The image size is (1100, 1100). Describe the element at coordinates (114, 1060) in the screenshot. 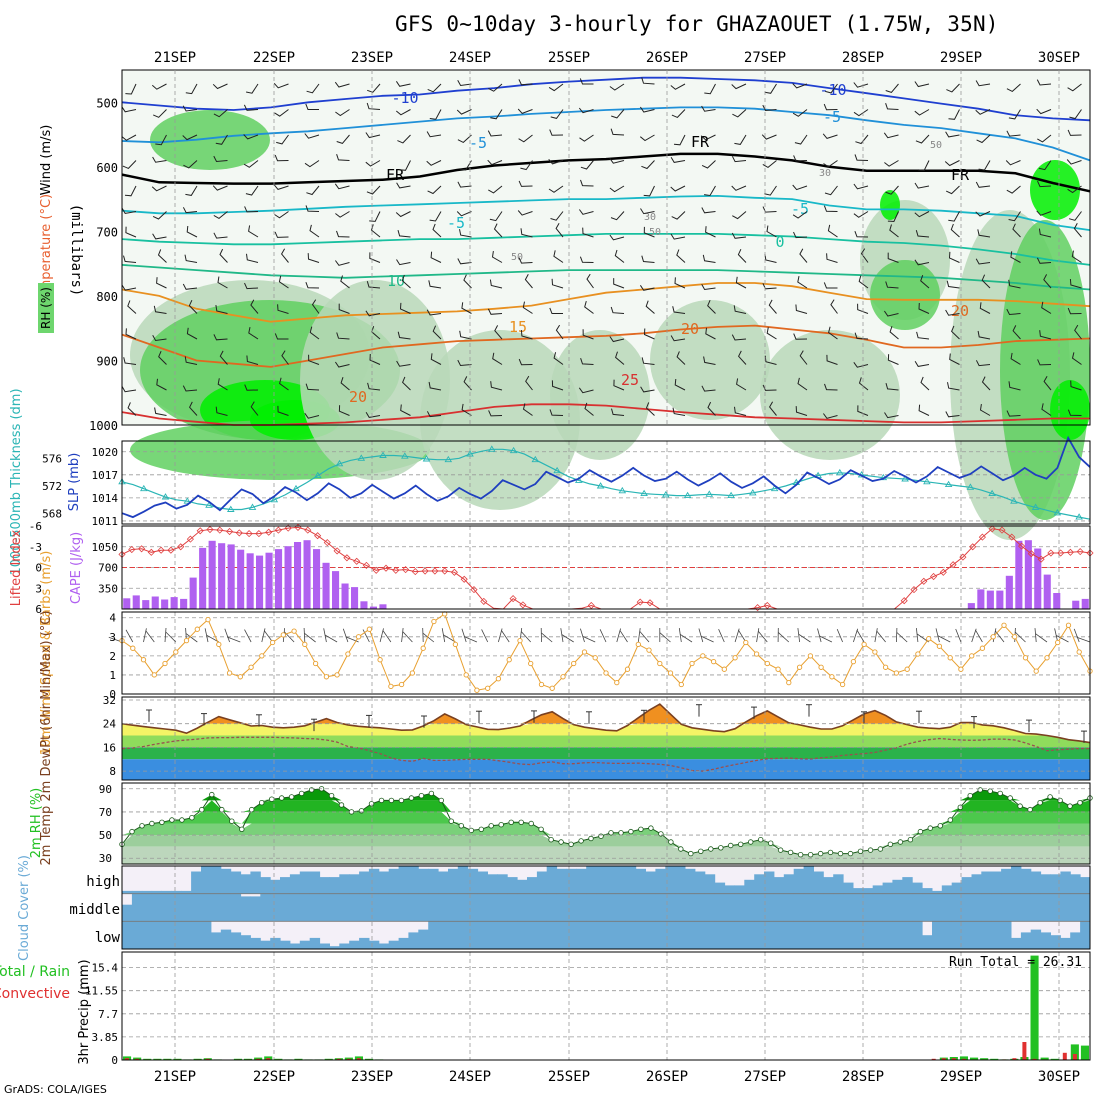

I see `precip-tick-label: 0` at that location.